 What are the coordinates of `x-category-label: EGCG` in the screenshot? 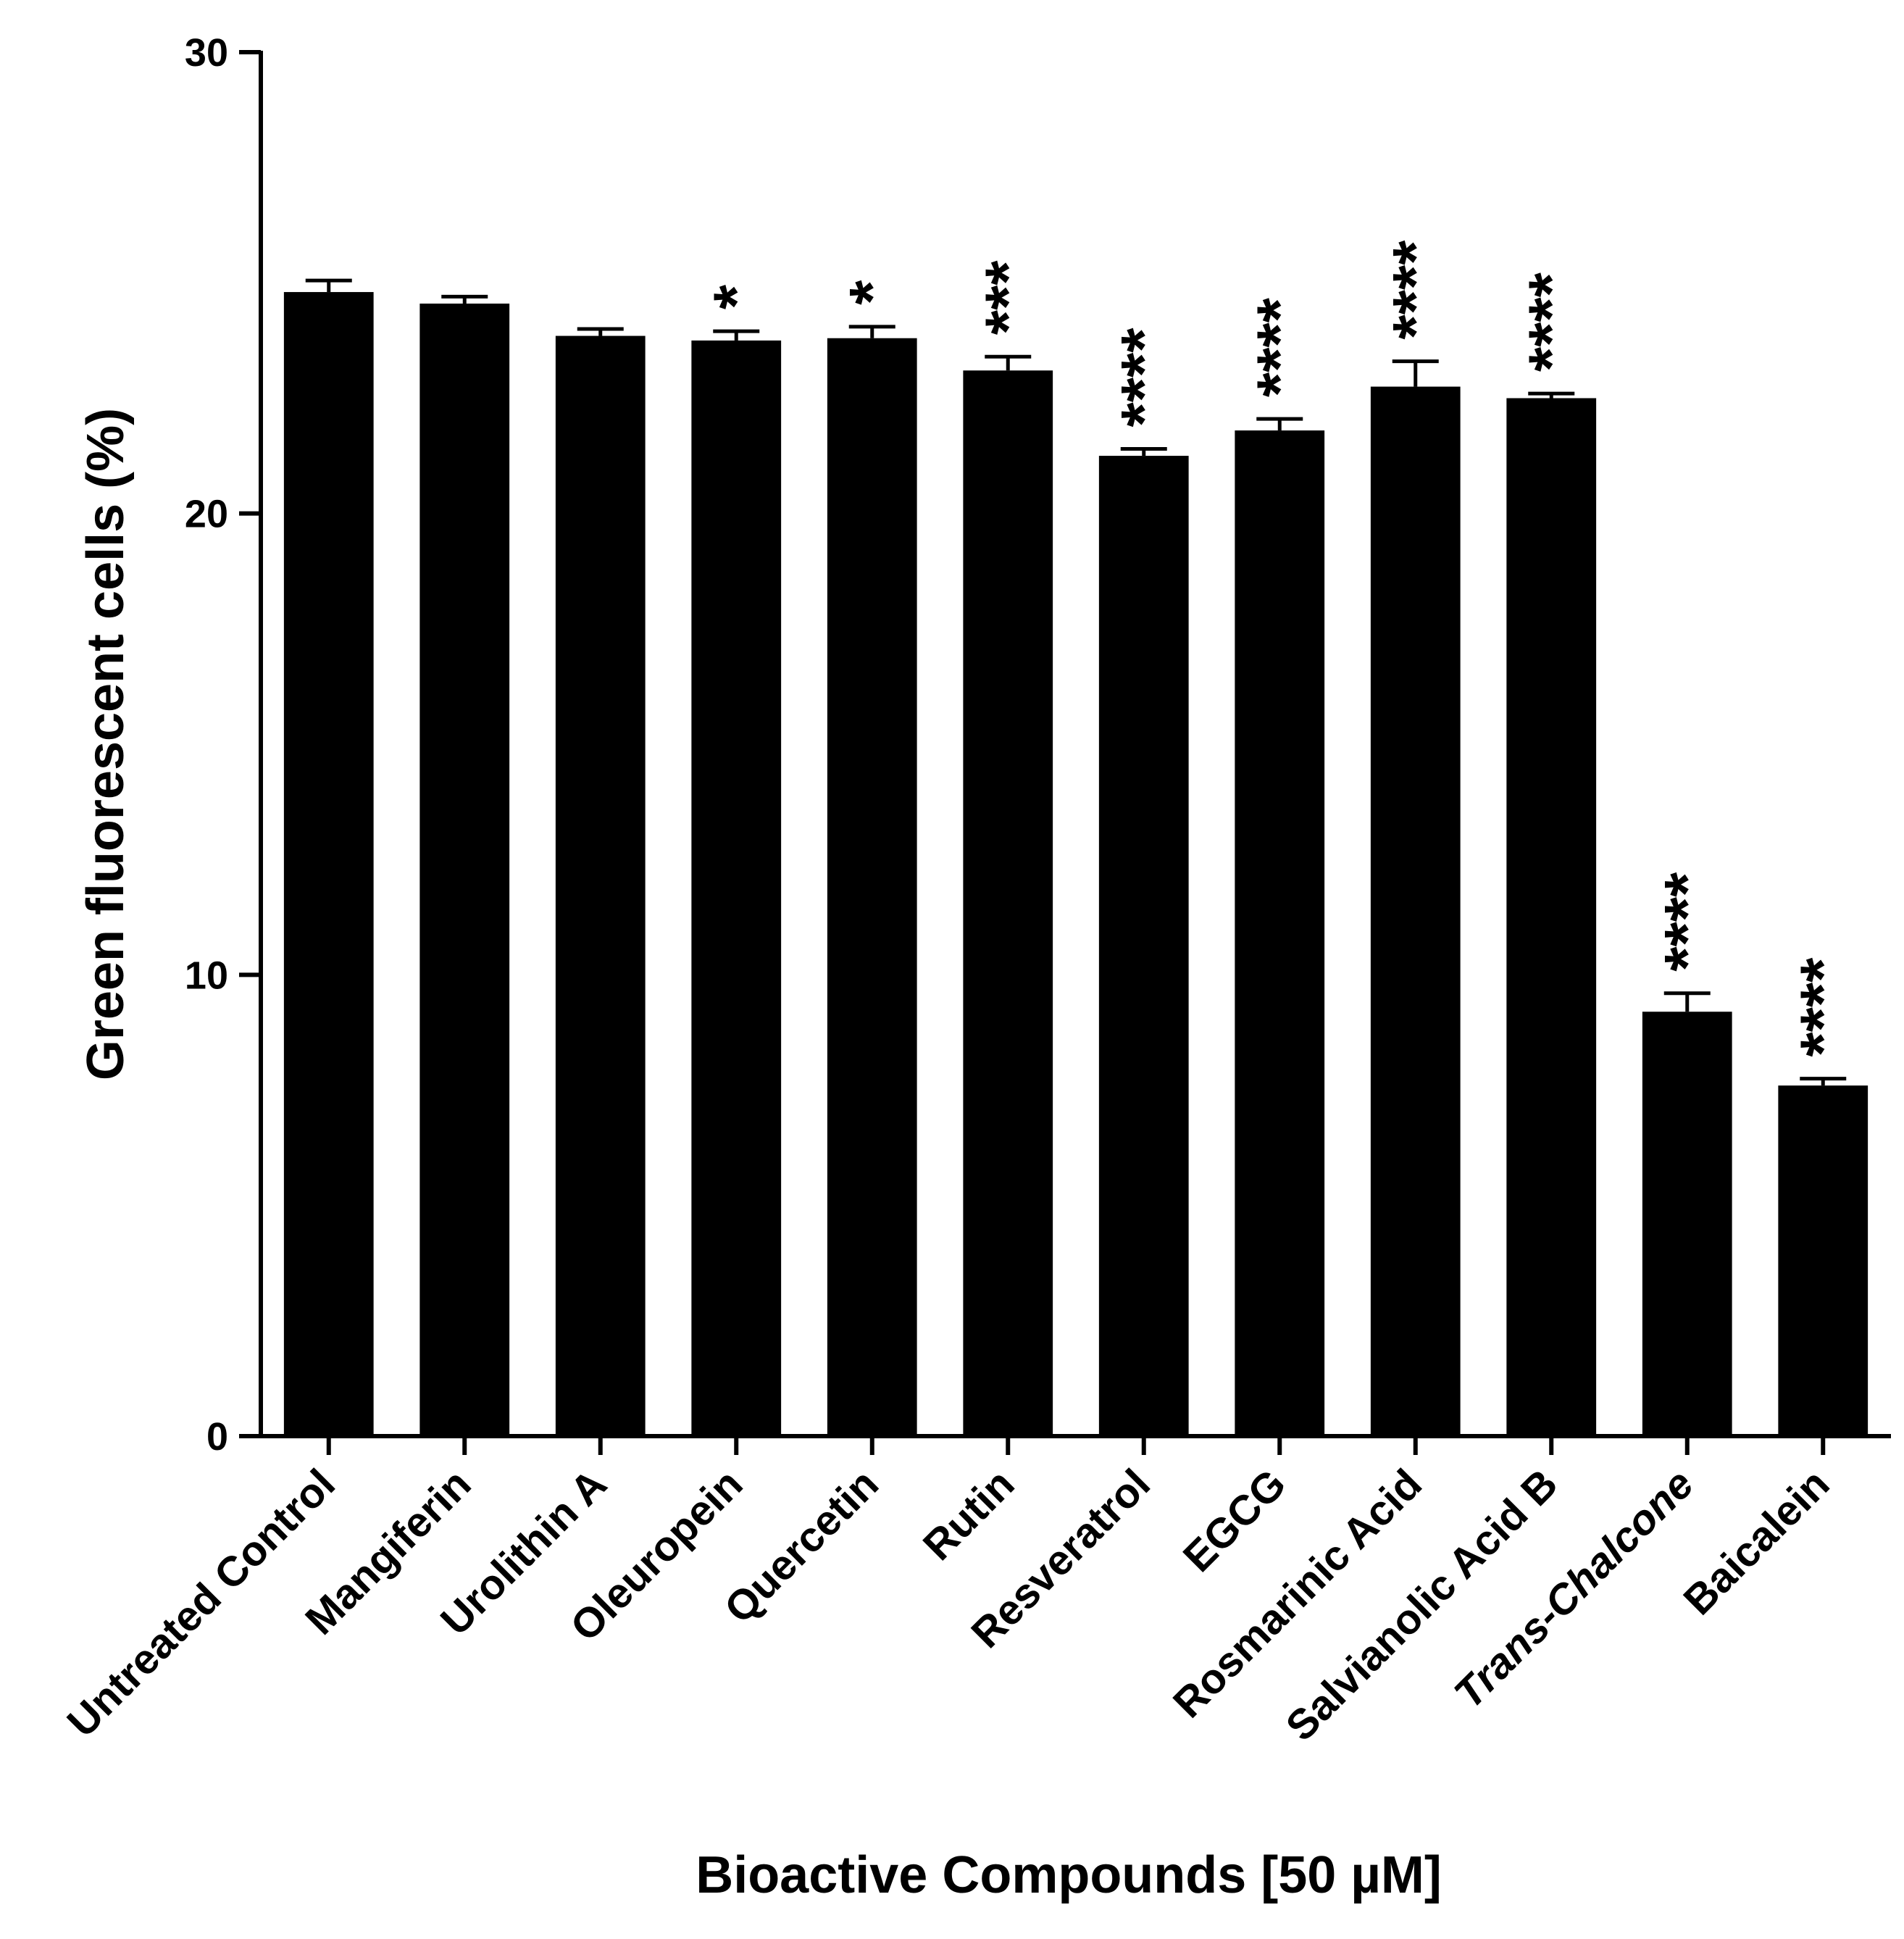 It's located at (1234, 1520).